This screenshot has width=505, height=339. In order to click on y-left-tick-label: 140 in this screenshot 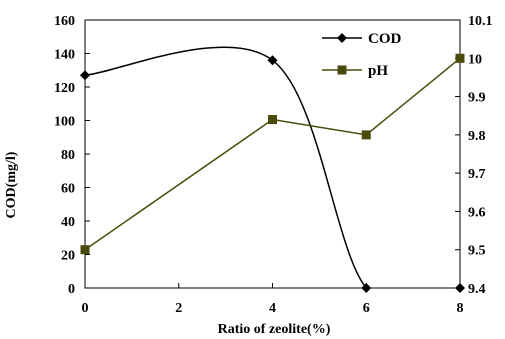, I will do `click(64, 55)`.